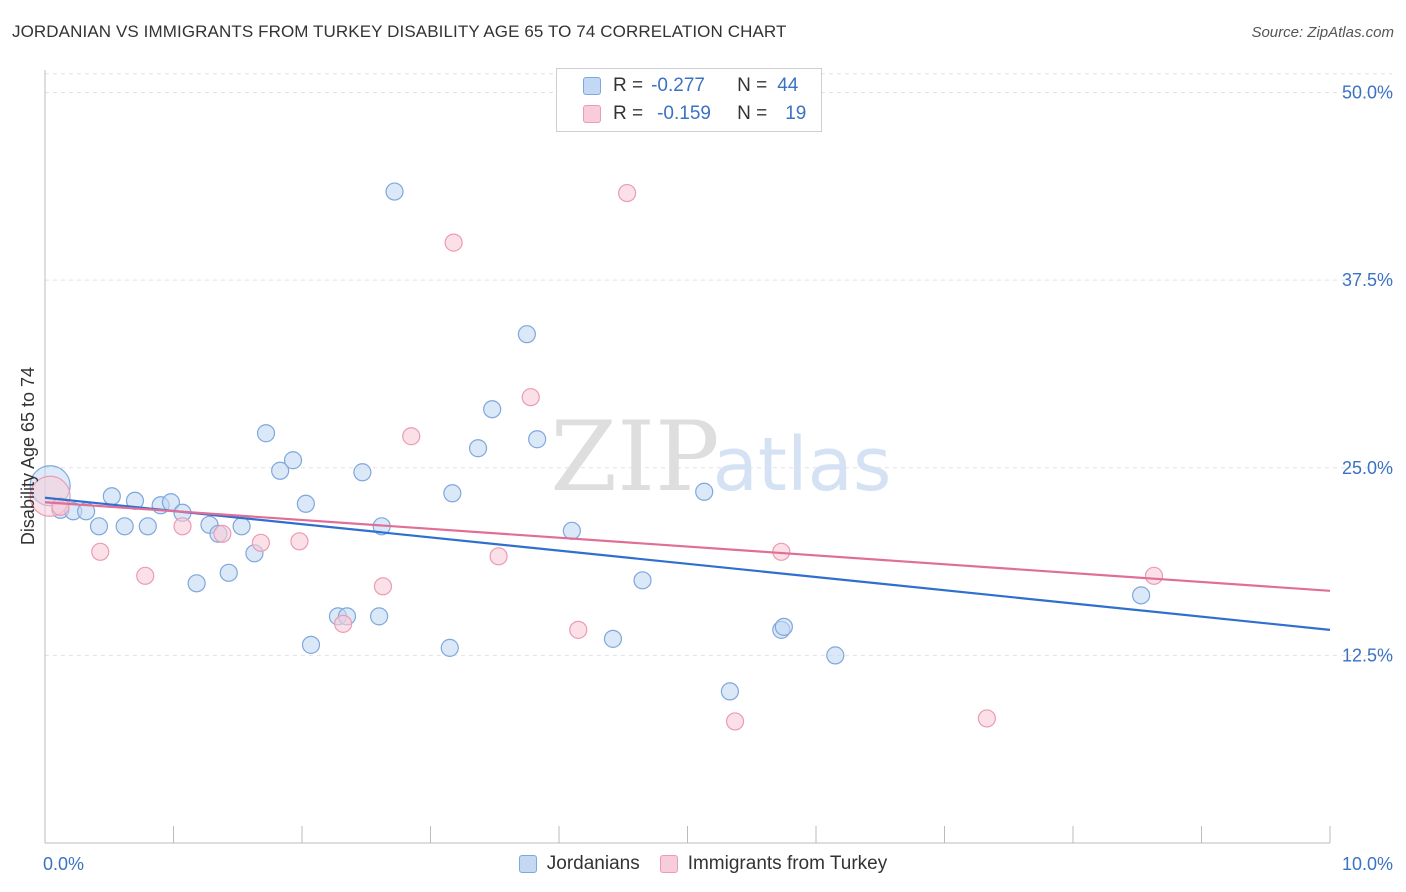 The image size is (1406, 892). What do you see at coordinates (788, 85) in the screenshot?
I see `legend-n-value: 44` at bounding box center [788, 85].